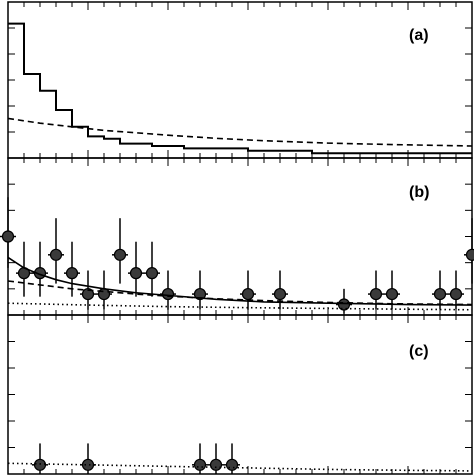 The height and width of the screenshot is (476, 474). Describe the element at coordinates (419, 351) in the screenshot. I see `panel-c-label: (c)` at that location.